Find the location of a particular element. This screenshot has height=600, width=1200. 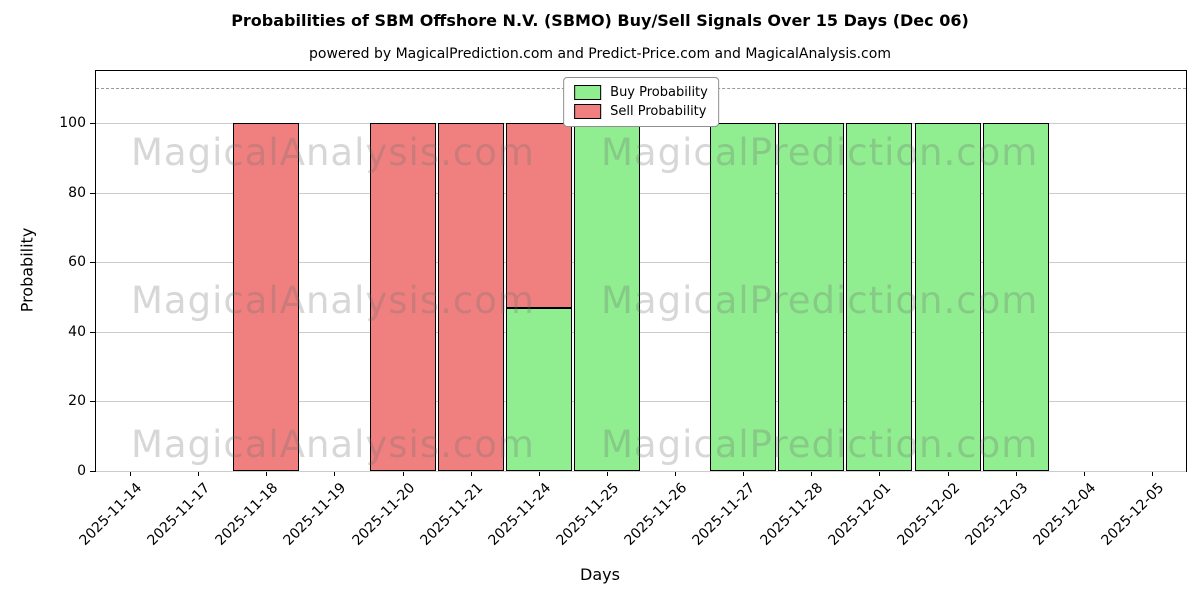

x-tick-label: 2025-11-20 is located at coordinates (383, 514).